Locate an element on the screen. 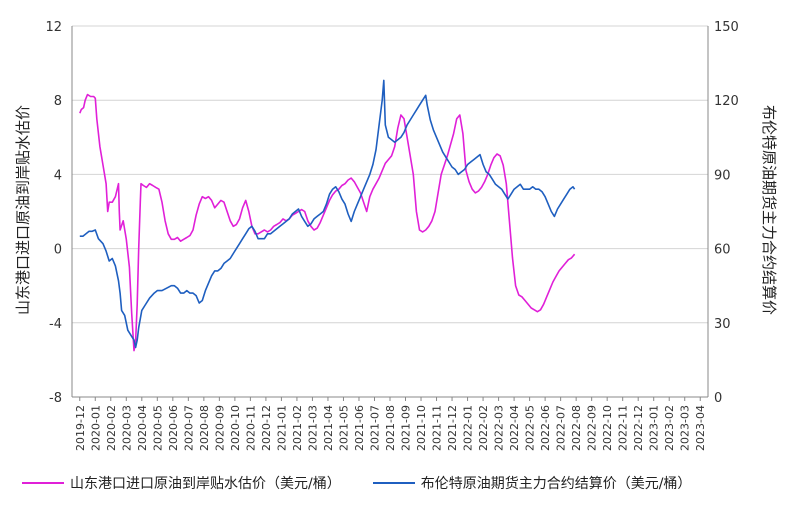  legend-item-discount: 山东港口进口原油到岸贴水估价（美元/桶） is located at coordinates (181, 483).